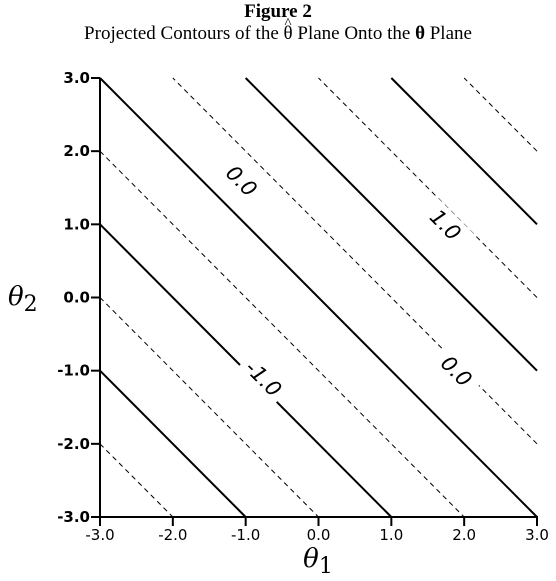  I want to click on hat-accent: ^, so click(288, 24).